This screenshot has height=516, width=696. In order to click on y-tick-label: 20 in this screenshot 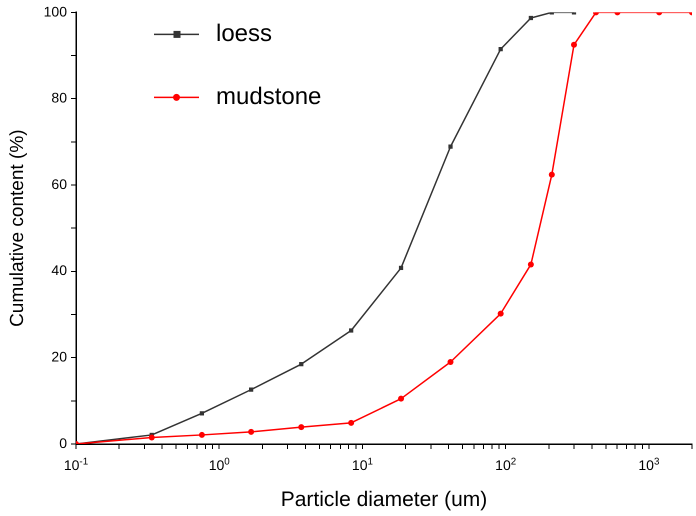, I will do `click(59, 356)`.